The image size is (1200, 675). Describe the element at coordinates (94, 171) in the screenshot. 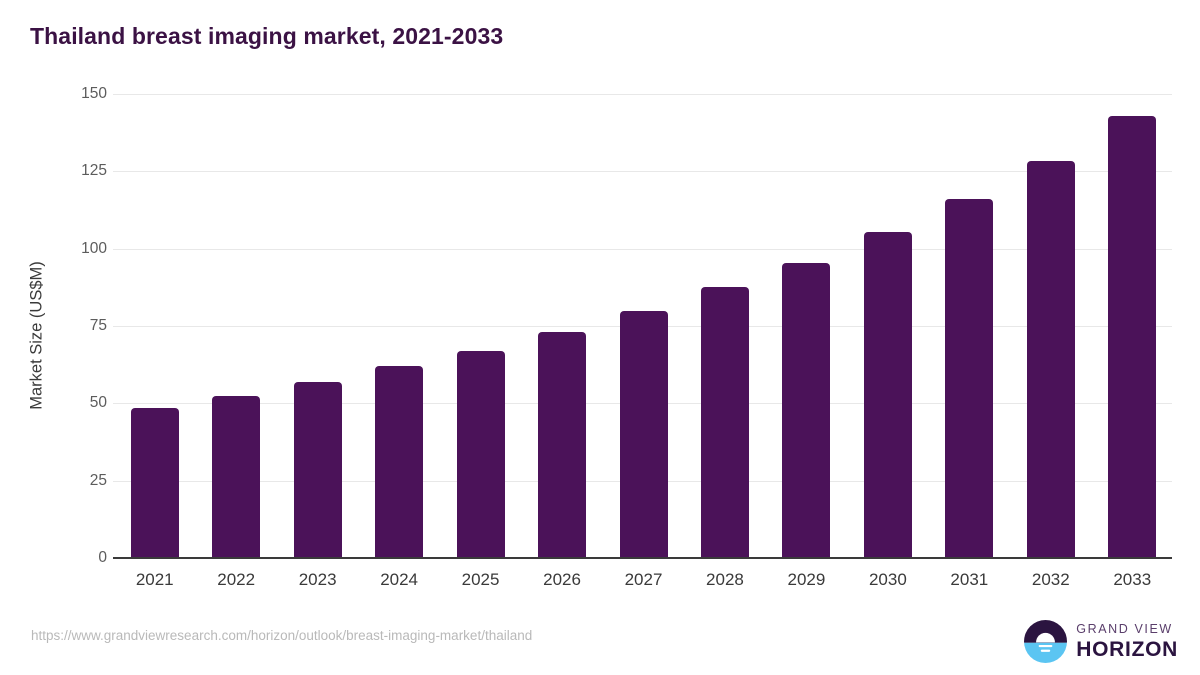

I see `y-axis-tick-label: 125` at that location.